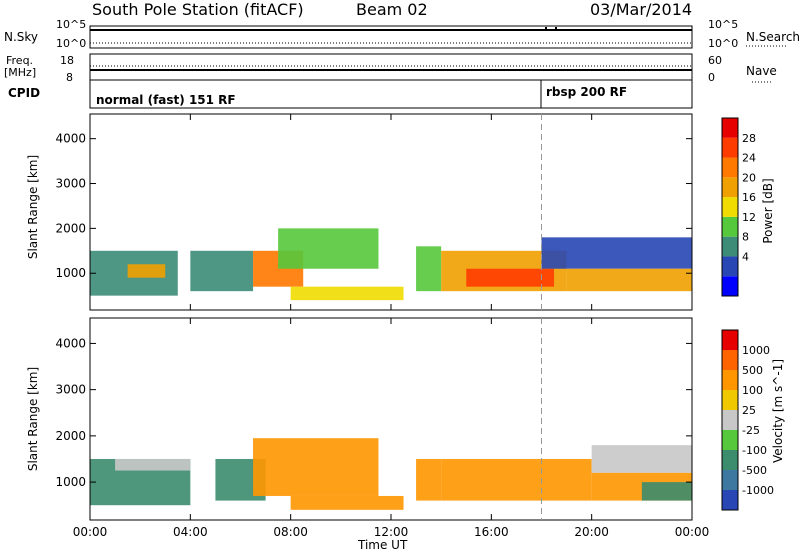 The image size is (800, 554). What do you see at coordinates (641, 9) in the screenshot?
I see `date-label: 03/Mar/2014` at bounding box center [641, 9].